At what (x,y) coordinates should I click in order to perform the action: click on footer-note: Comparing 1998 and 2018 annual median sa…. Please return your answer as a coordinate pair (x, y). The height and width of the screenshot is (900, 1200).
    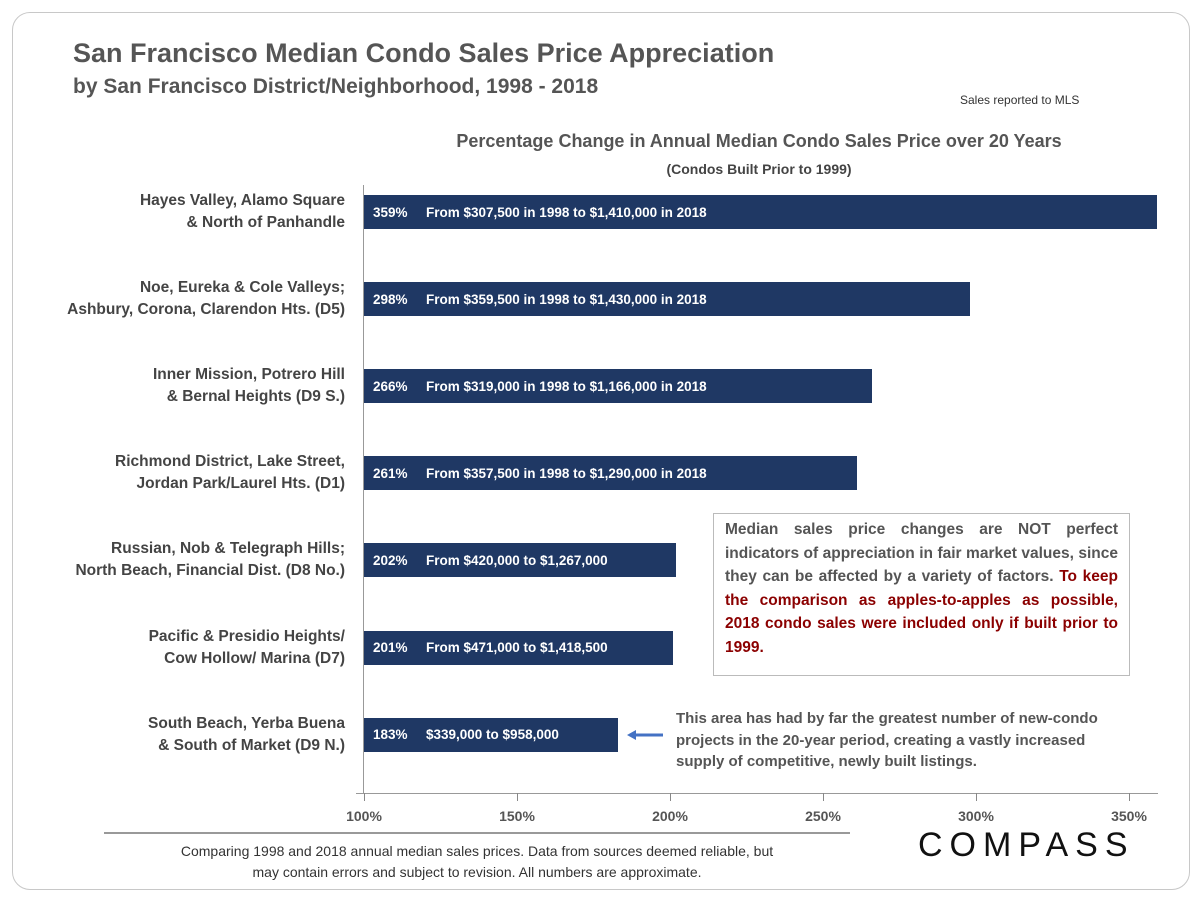
    Looking at the image, I should click on (477, 862).